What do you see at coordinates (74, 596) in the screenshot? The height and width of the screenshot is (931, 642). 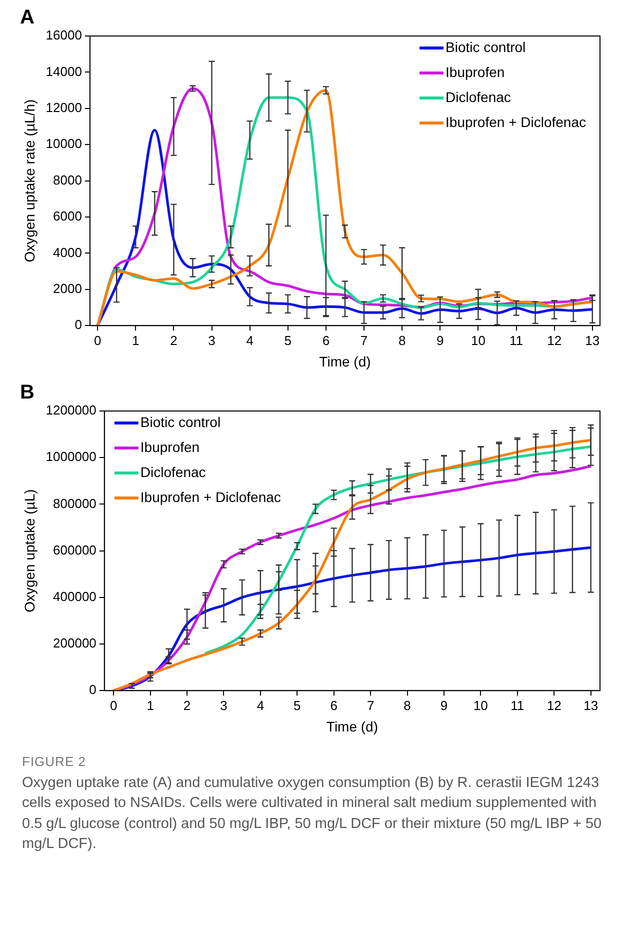 I see `y-tick-label: 400000` at bounding box center [74, 596].